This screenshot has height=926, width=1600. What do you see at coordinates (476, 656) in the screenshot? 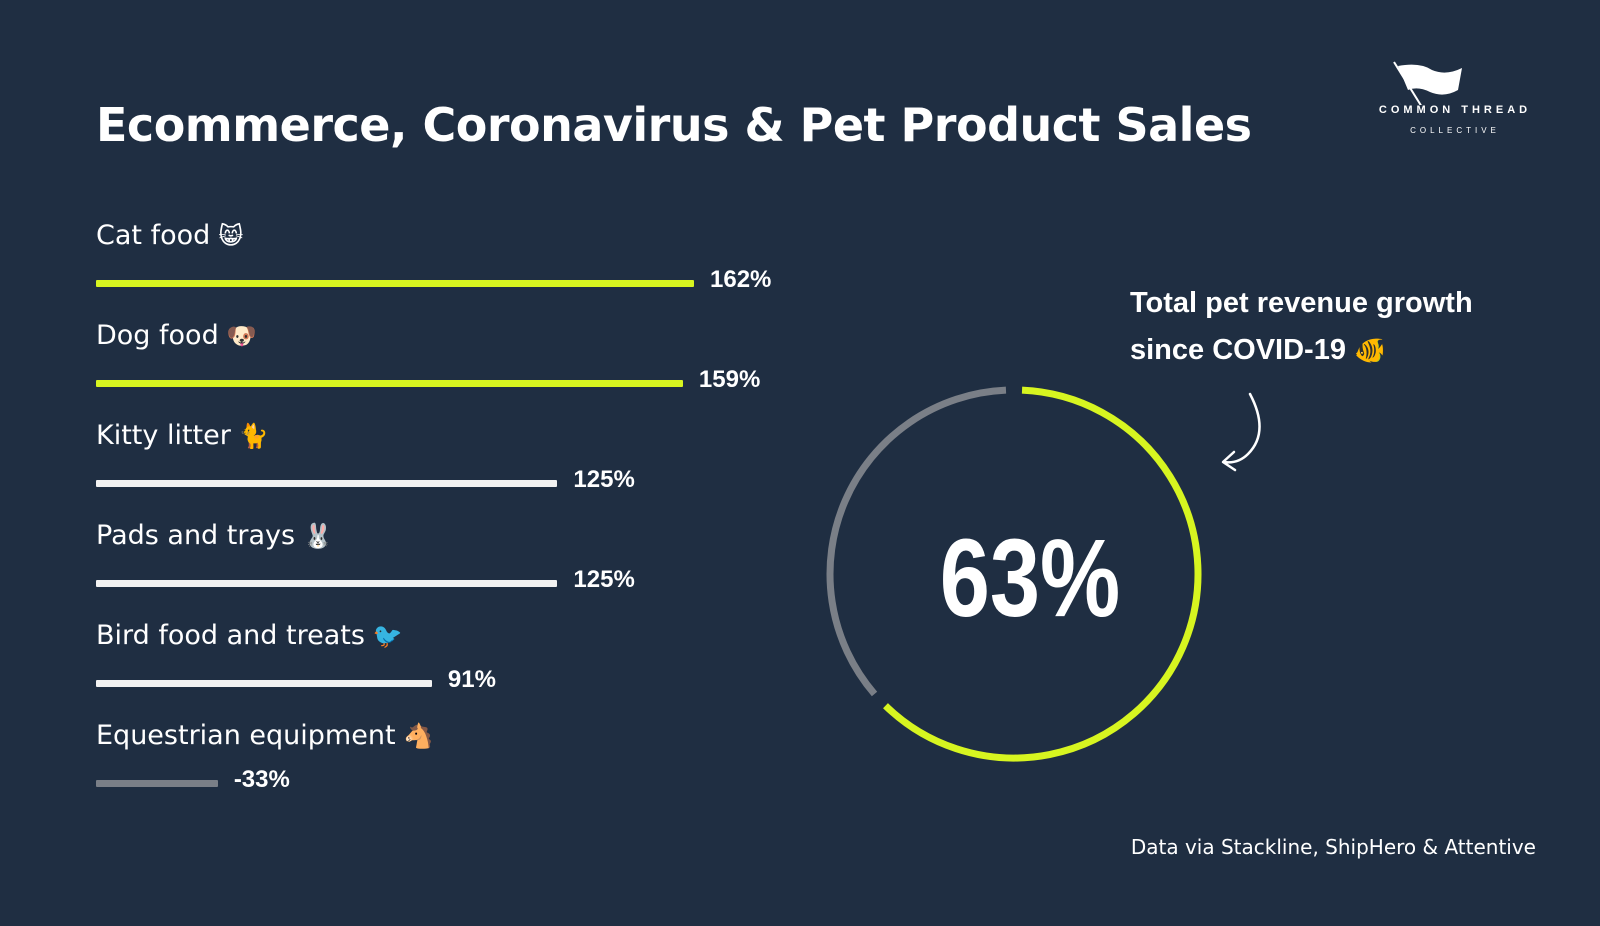
I see `bar-row: Bird food and treats 🐦 91%` at bounding box center [476, 656].